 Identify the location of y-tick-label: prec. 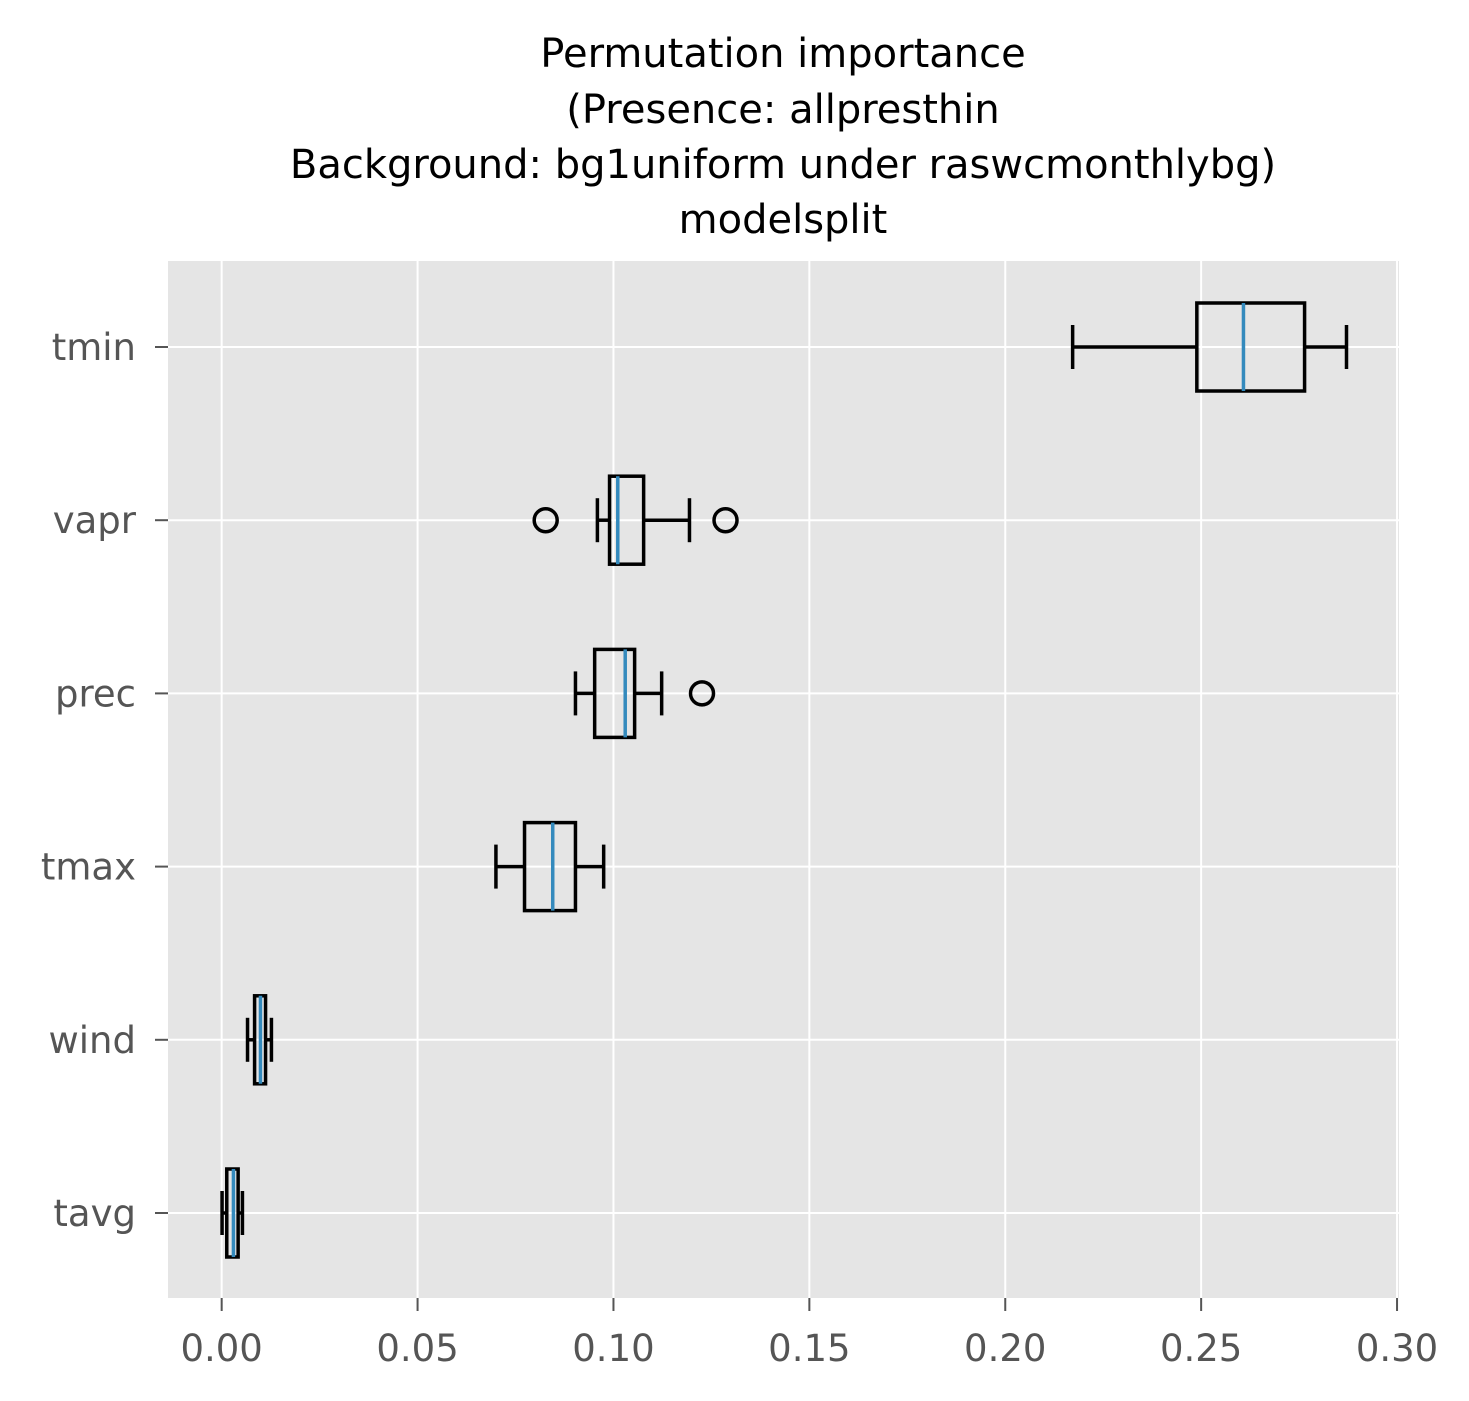
(95, 693).